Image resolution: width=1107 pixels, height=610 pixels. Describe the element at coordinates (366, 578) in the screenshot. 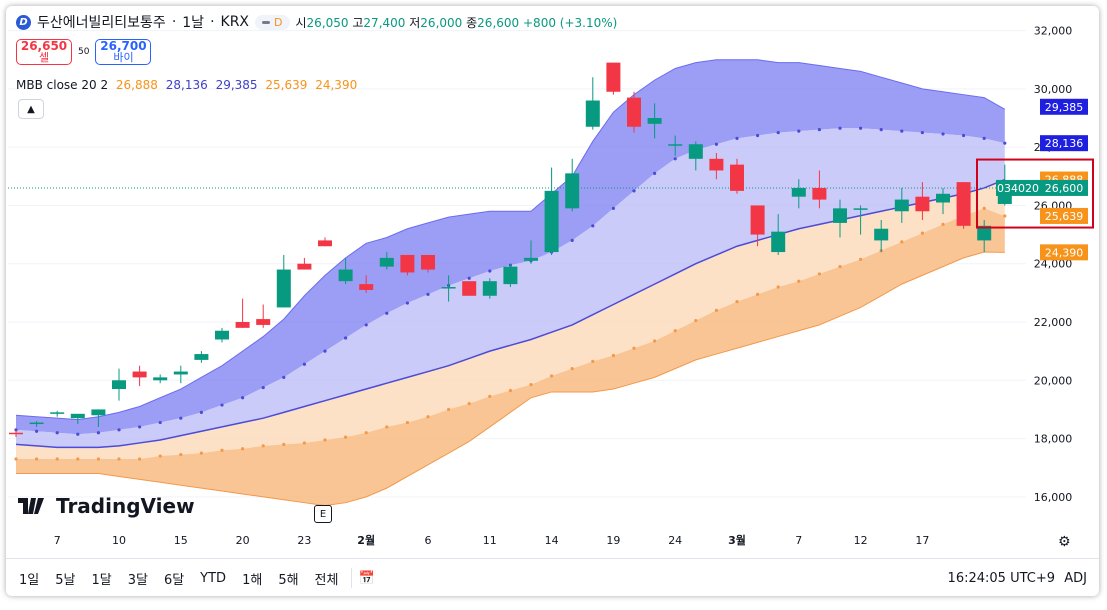

I see `calendar-icon: 📅` at that location.